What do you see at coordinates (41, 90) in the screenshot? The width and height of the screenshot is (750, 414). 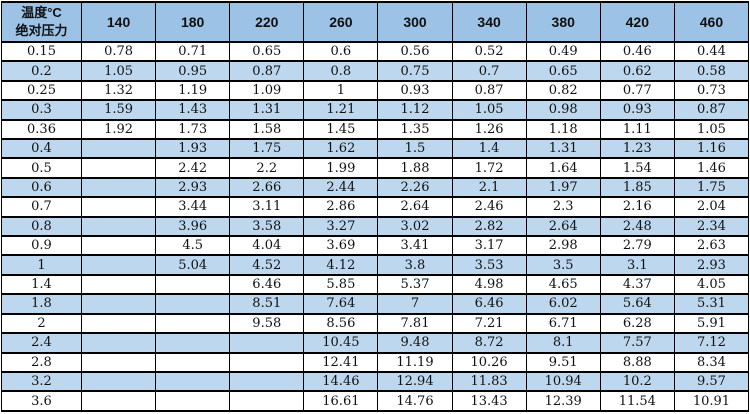 I see `row-header-cell: 0.25` at bounding box center [41, 90].